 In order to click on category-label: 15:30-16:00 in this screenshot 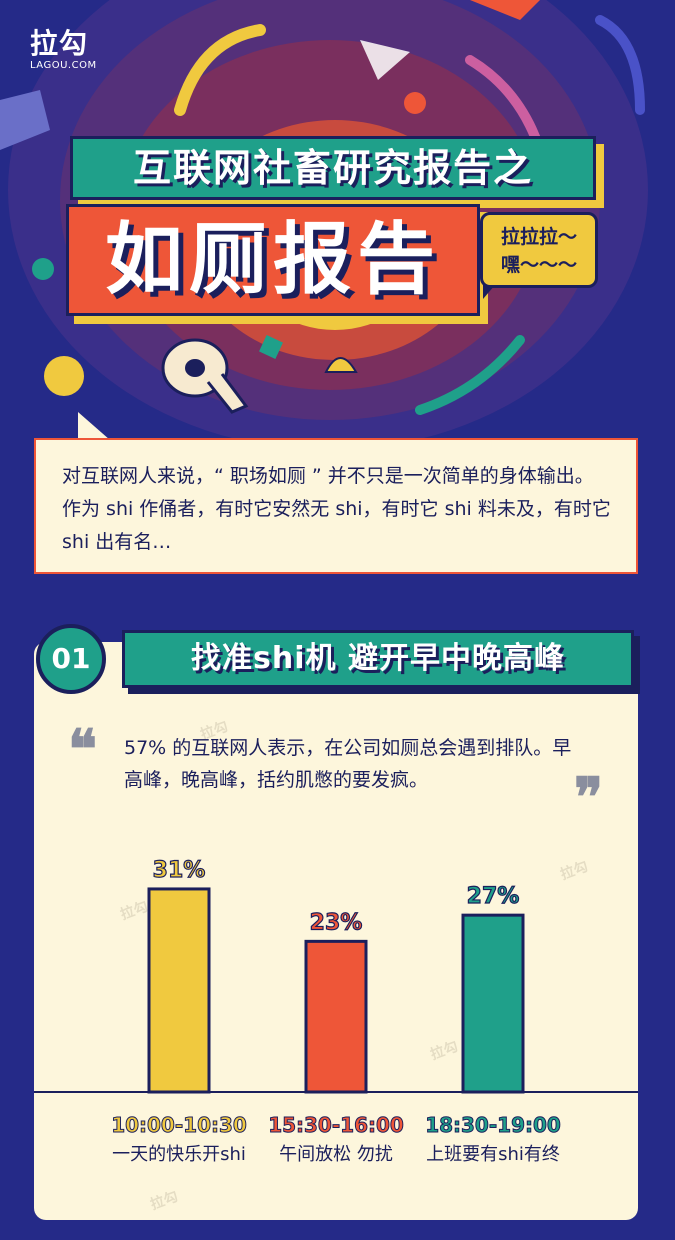, I will do `click(336, 1125)`.